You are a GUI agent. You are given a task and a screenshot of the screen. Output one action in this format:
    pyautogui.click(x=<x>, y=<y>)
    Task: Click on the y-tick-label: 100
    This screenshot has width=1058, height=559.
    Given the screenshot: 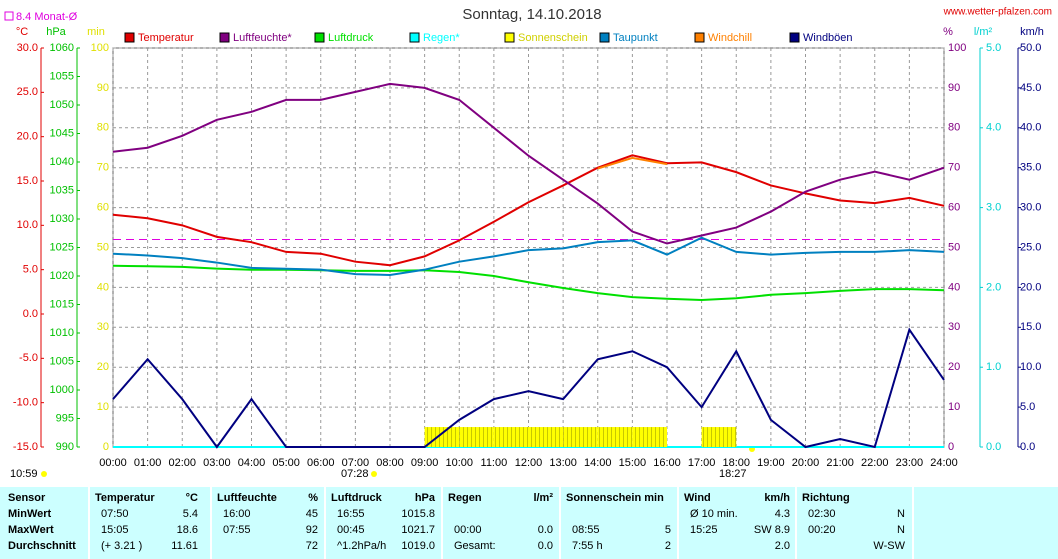 What is the action you would take?
    pyautogui.click(x=957, y=48)
    